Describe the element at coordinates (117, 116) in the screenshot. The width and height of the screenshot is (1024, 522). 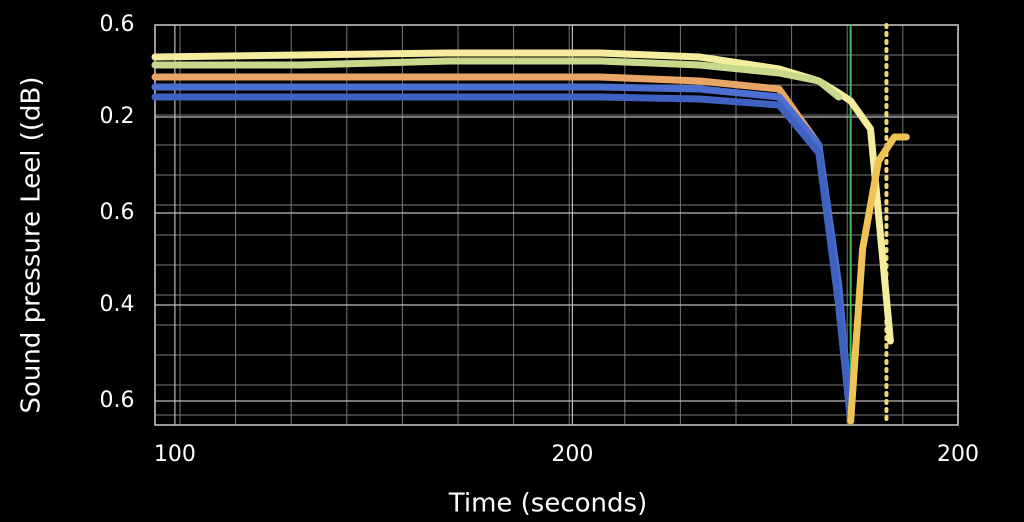
I see `y-tick-label: 0.2` at that location.